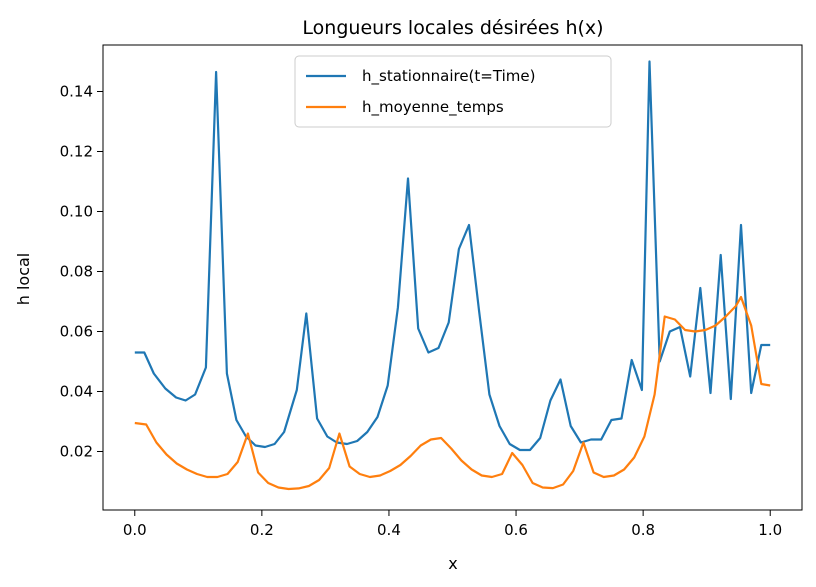 Image resolution: width=816 pixels, height=587 pixels. I want to click on x-tick-label: 0.6, so click(516, 530).